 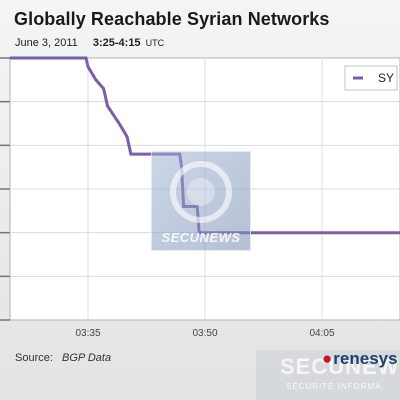 What do you see at coordinates (89, 43) in the screenshot?
I see `chart-subtitle: June 3, 2011 3:25-4:15 UTC` at bounding box center [89, 43].